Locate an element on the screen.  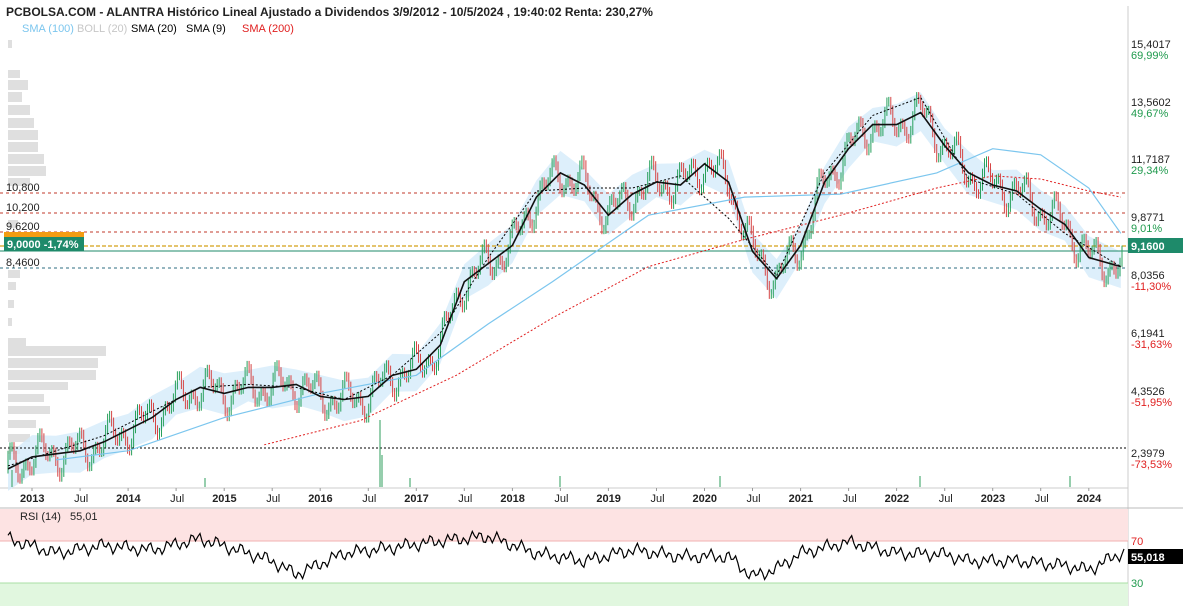
time-axis-label: 2014 is located at coordinates (128, 499).